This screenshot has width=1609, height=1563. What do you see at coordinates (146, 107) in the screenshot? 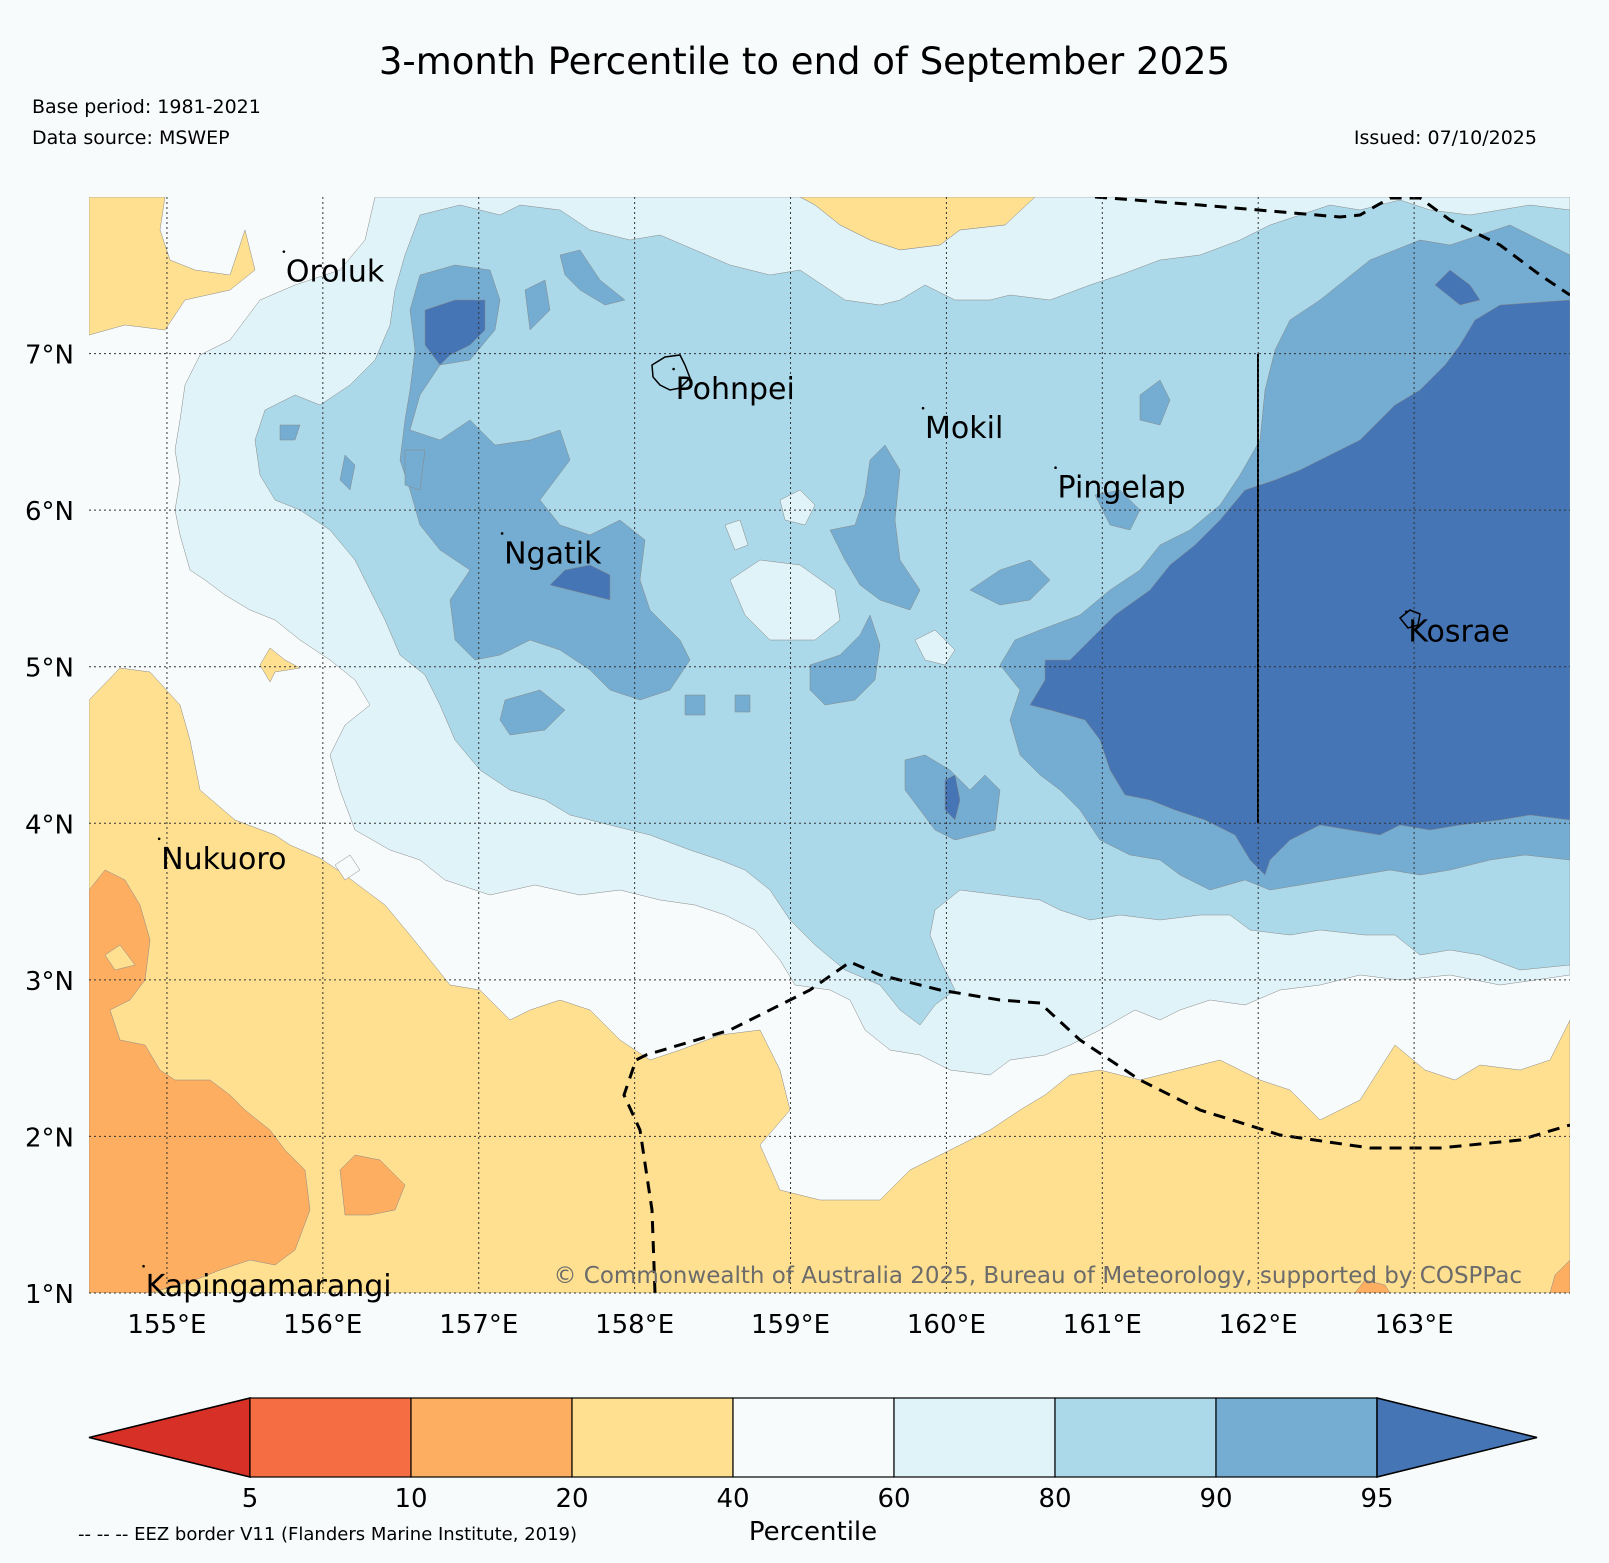
I see `base-period: Base period: 1981-2021` at bounding box center [146, 107].